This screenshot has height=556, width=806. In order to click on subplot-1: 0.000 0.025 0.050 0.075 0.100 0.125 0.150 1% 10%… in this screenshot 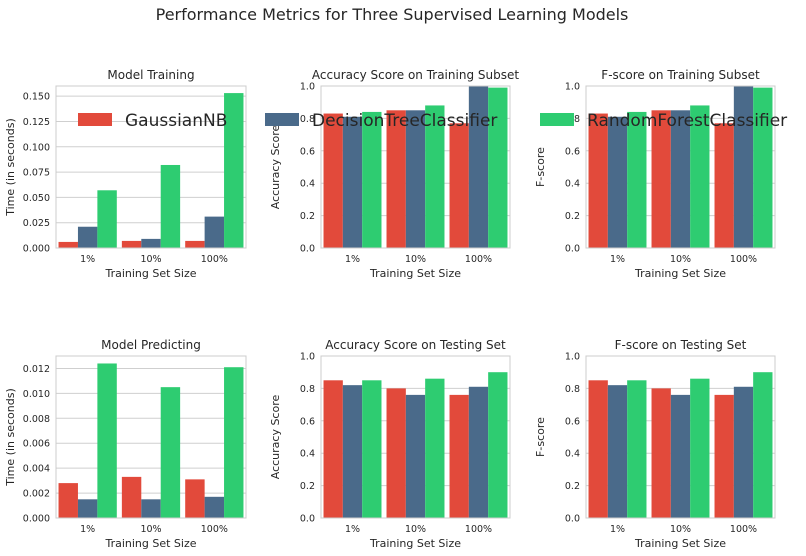, I will do `click(125, 174)`.